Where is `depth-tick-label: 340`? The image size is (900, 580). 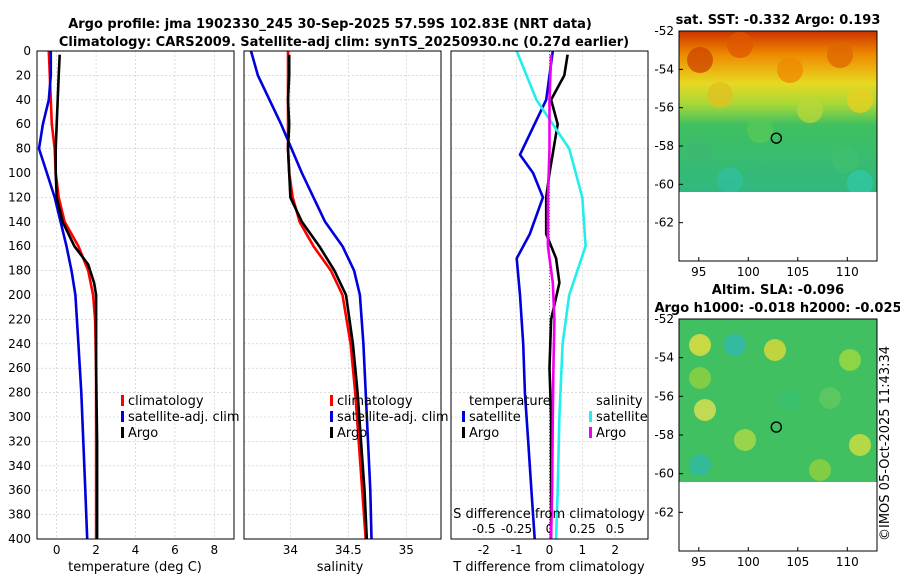 depth-tick-label: 340 is located at coordinates (19, 466).